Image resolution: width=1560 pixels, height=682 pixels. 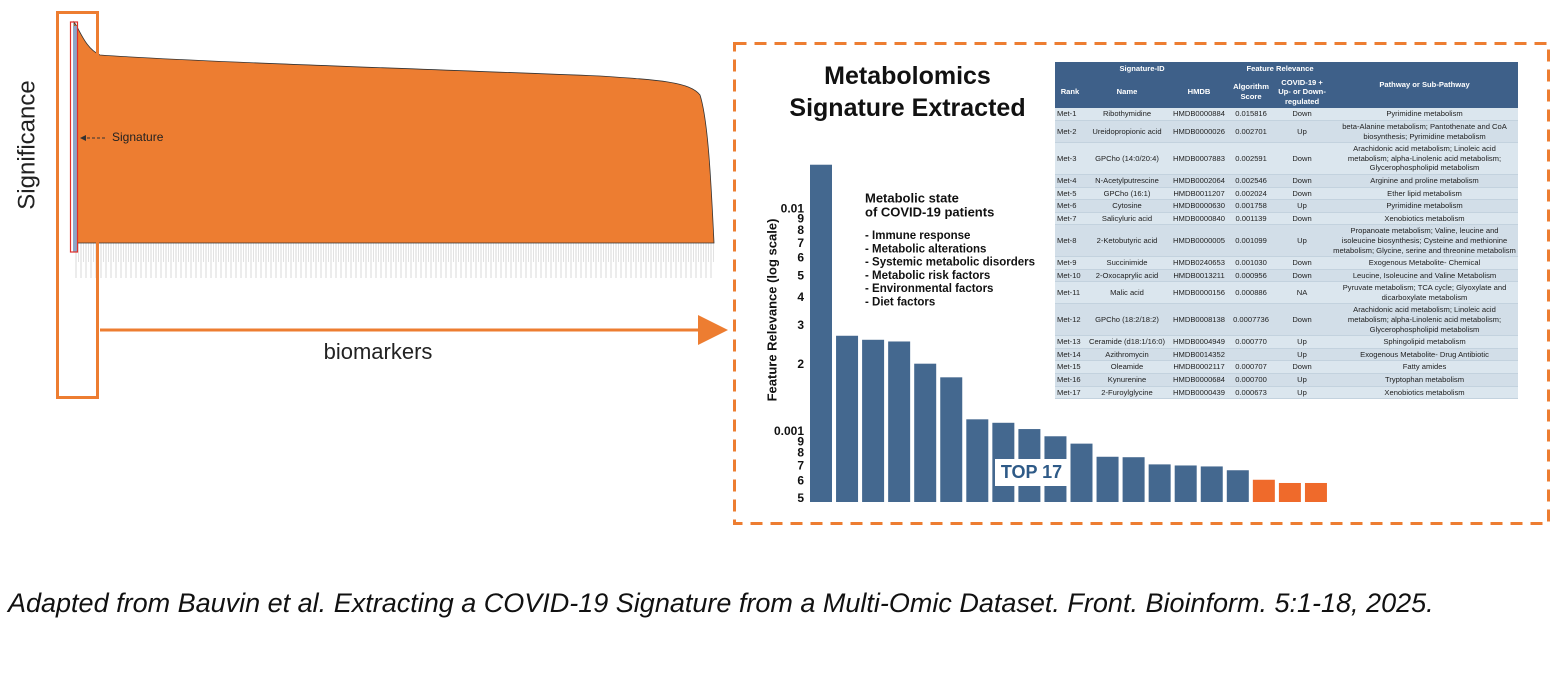 I want to click on table-cell: HMDB0000884, so click(x=1199, y=114).